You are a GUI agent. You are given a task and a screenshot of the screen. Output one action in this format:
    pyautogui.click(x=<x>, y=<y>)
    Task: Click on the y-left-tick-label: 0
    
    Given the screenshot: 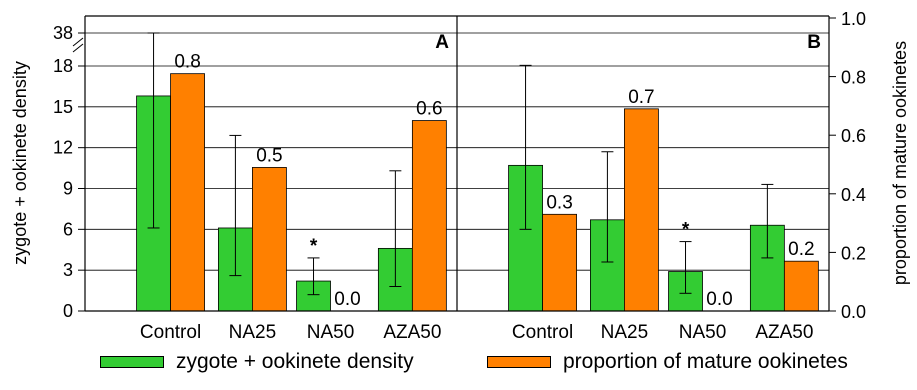 What is the action you would take?
    pyautogui.click(x=68, y=311)
    